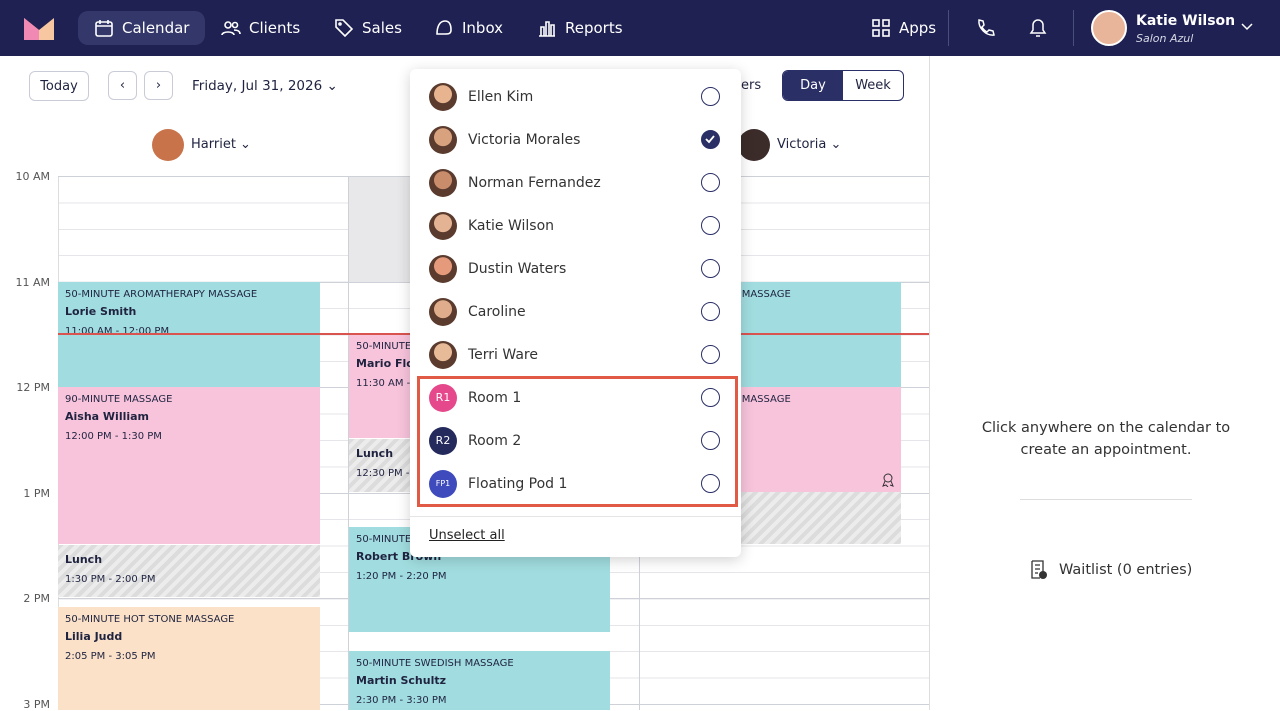 The height and width of the screenshot is (711, 1280). What do you see at coordinates (401, 680) in the screenshot?
I see `appointment-text: Martin Schultz` at bounding box center [401, 680].